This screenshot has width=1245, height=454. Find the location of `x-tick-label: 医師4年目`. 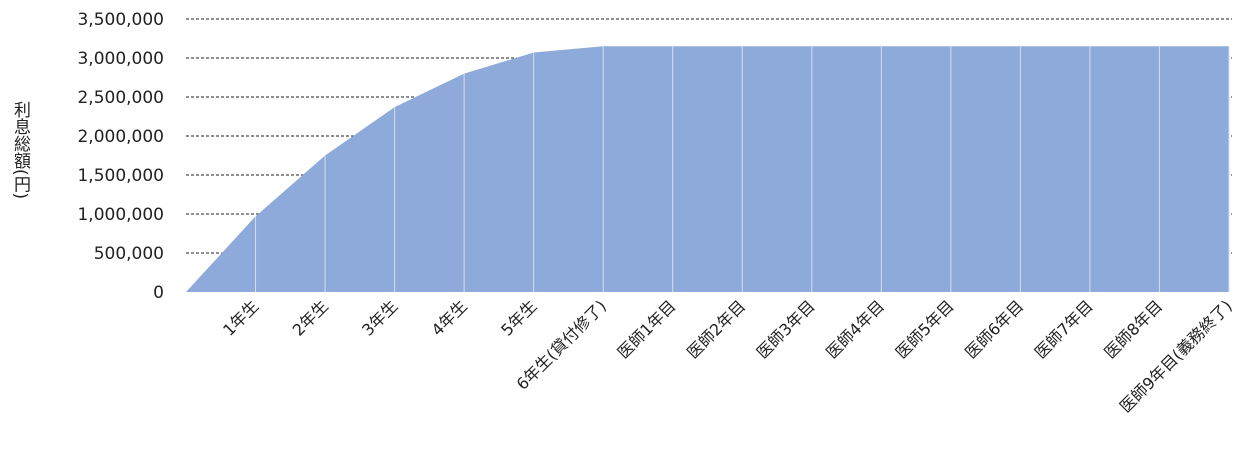

x-tick-label: 医師4年目 is located at coordinates (855, 329).